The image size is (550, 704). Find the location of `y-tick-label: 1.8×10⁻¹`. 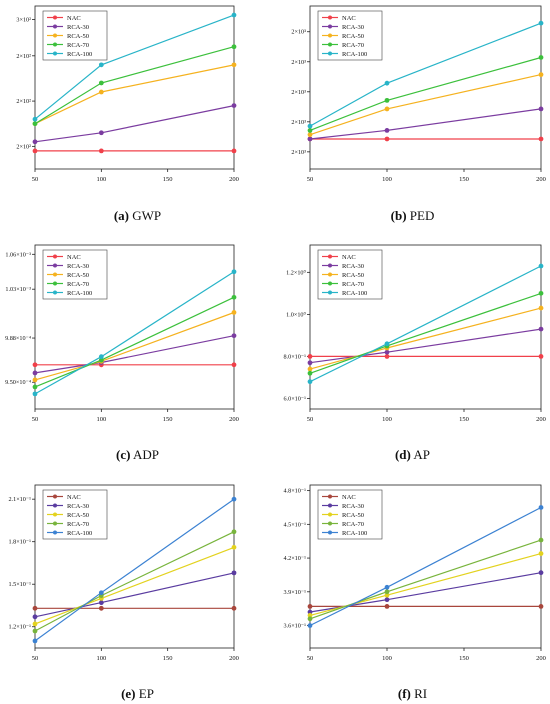

y-tick-label: 1.8×10⁻¹ is located at coordinates (19, 542).